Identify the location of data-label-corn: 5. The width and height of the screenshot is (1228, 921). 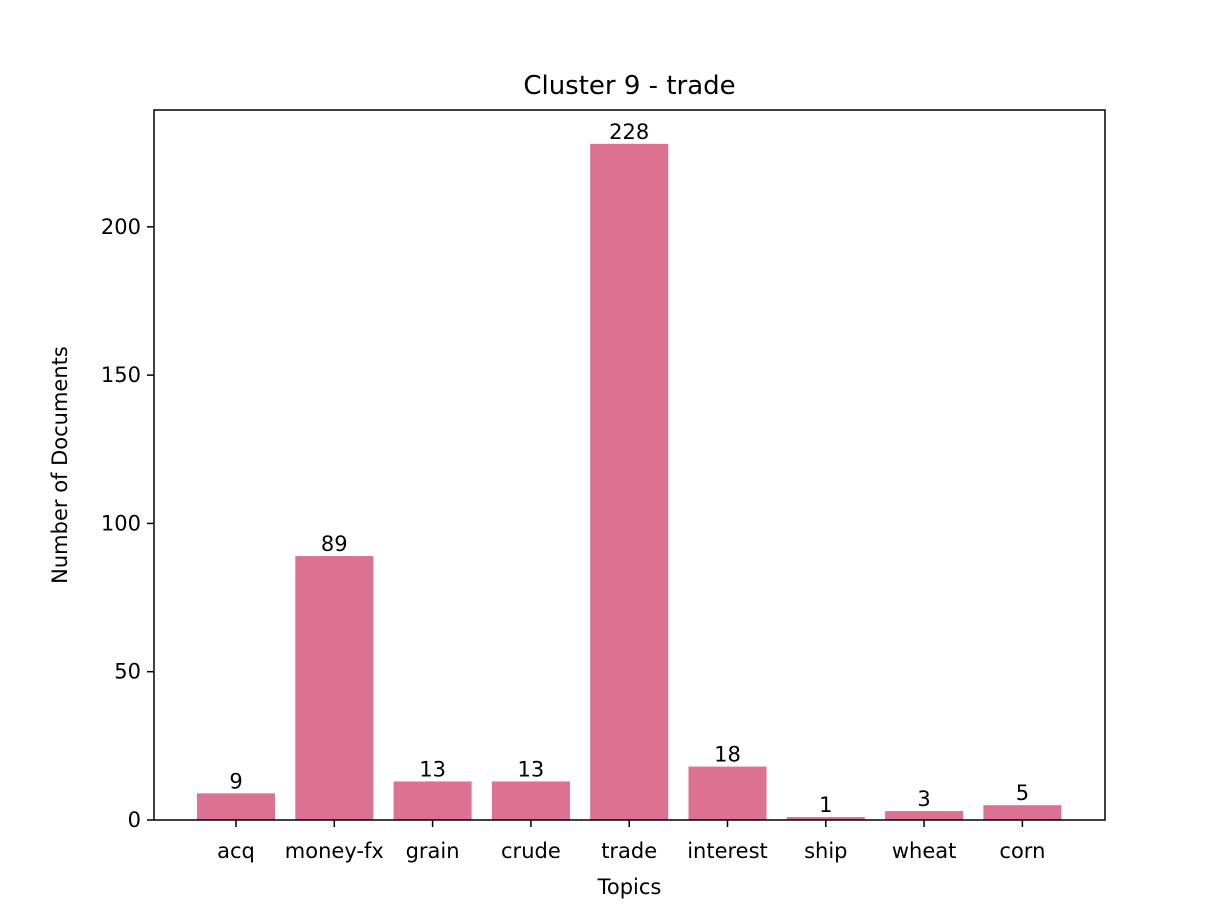
(1022, 793).